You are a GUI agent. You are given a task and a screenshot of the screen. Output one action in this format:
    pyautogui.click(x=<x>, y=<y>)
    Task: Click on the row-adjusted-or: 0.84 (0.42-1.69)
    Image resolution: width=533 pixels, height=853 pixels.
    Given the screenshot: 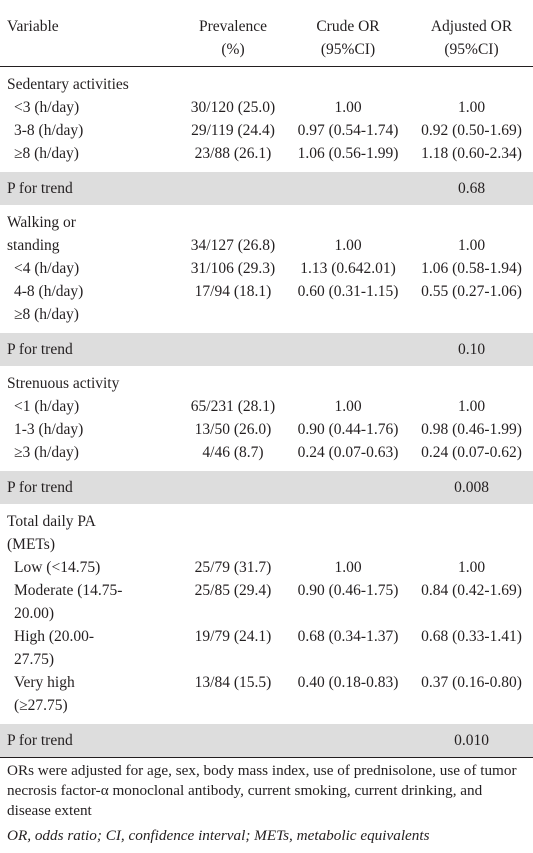 What is the action you would take?
    pyautogui.click(x=471, y=590)
    